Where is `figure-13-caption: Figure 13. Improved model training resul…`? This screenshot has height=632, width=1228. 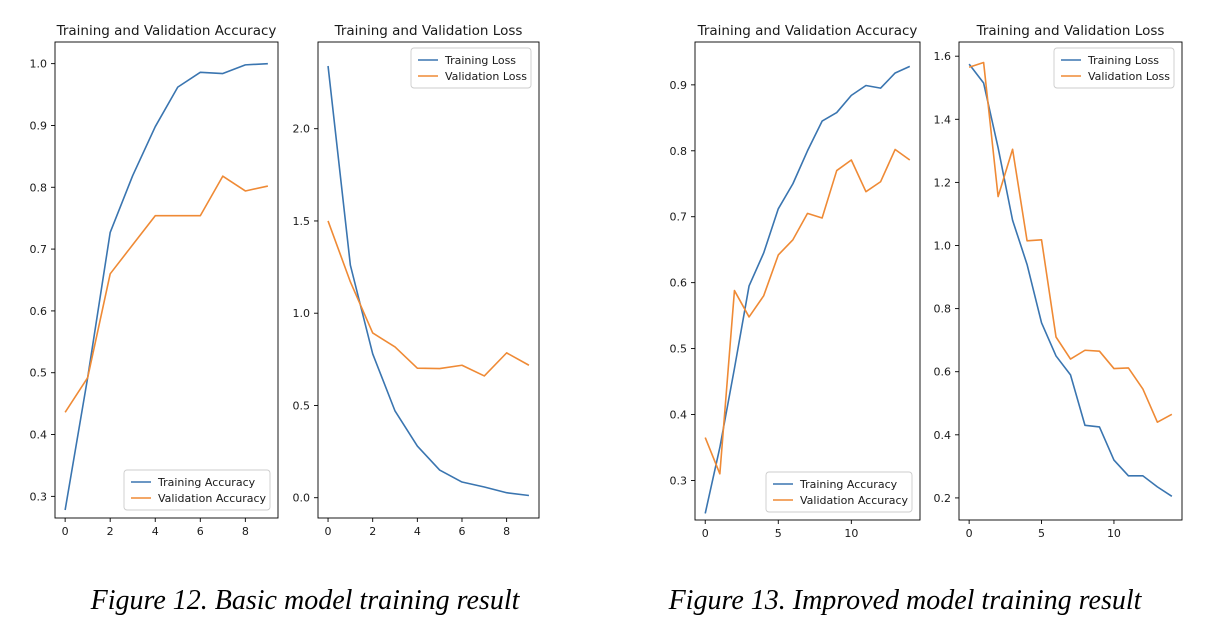 figure-13-caption: Figure 13. Improved model training resul… is located at coordinates (905, 600).